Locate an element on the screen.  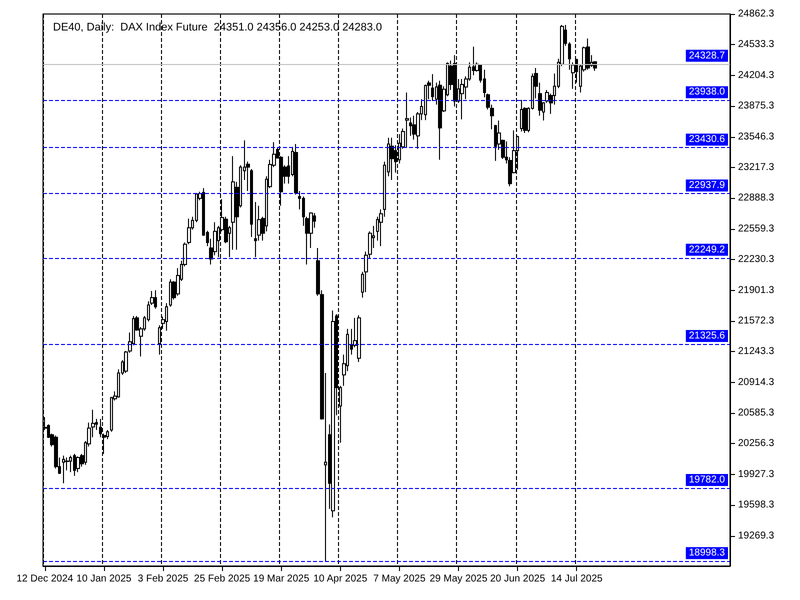
y-tick-label: 22230.3 is located at coordinates (756, 260).